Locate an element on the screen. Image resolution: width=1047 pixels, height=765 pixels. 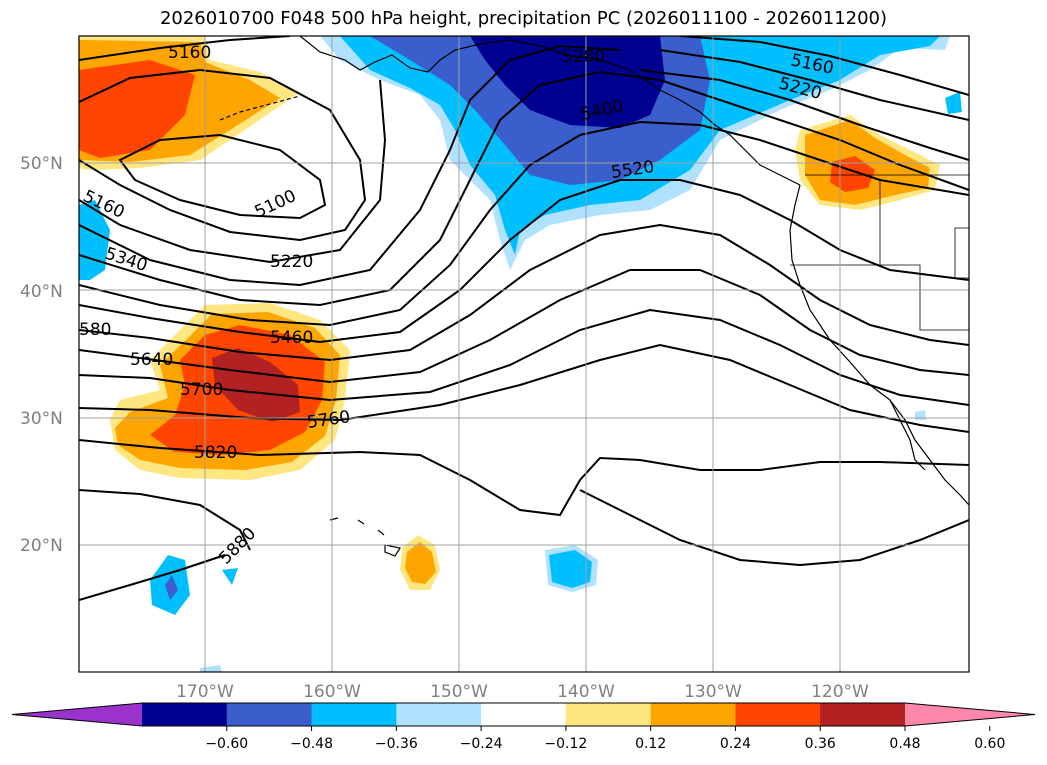
precip-negative-ne-max is located at coordinates (567, 82).